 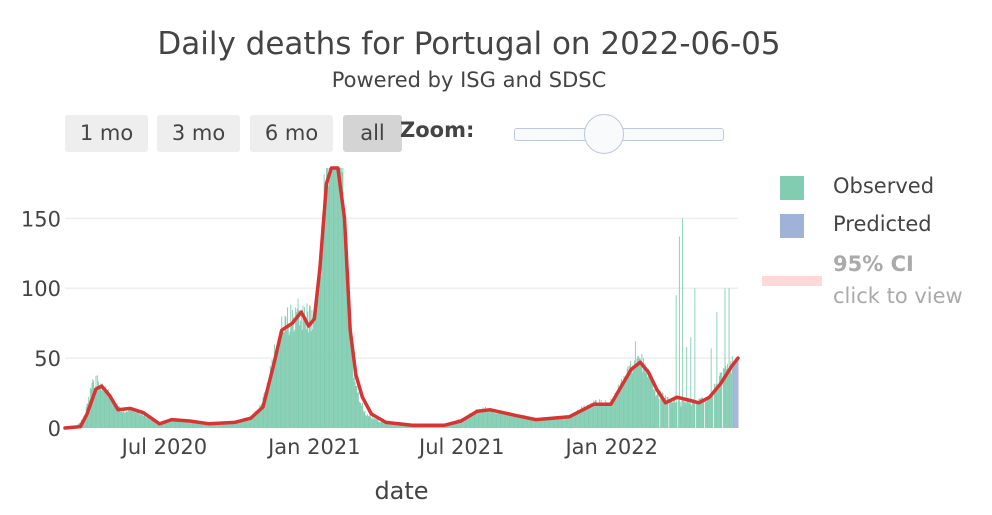 What do you see at coordinates (372, 133) in the screenshot?
I see `range-button-all: all` at bounding box center [372, 133].